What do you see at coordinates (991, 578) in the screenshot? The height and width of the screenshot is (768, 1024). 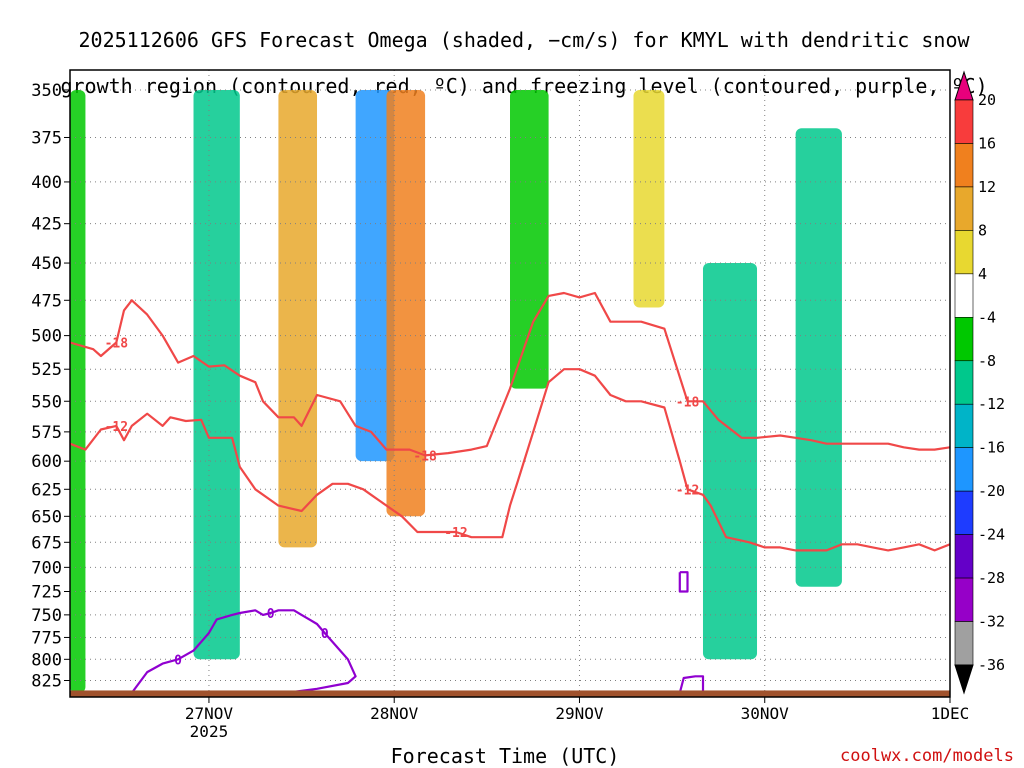 I see `colorbar-label-11: -28` at bounding box center [991, 578].